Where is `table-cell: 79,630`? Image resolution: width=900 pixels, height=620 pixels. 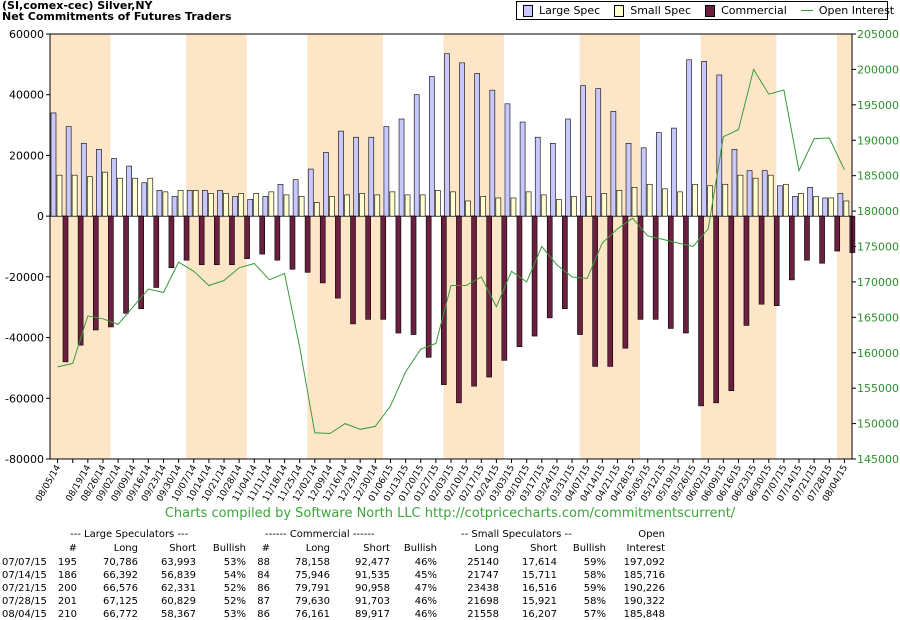 table-cell: 79,630 is located at coordinates (312, 601).